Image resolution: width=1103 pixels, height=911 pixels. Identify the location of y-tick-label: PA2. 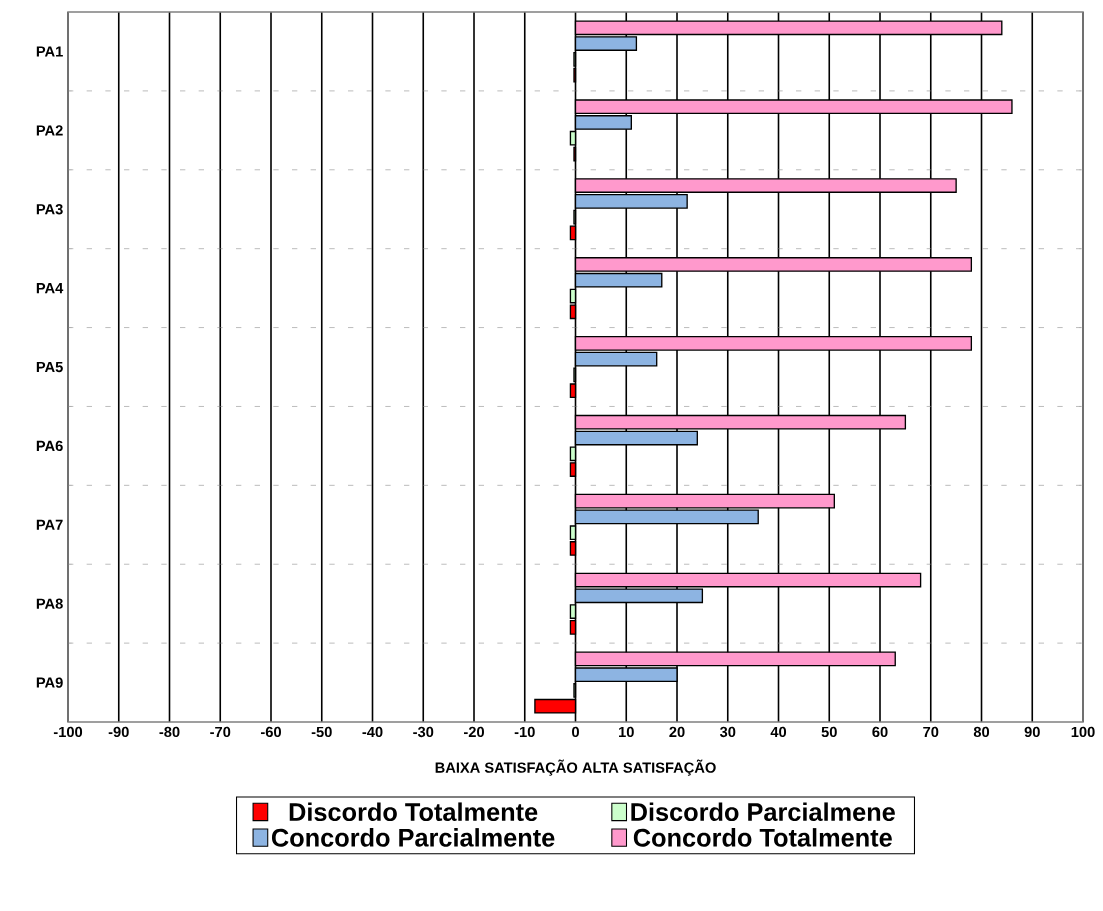
(49, 130).